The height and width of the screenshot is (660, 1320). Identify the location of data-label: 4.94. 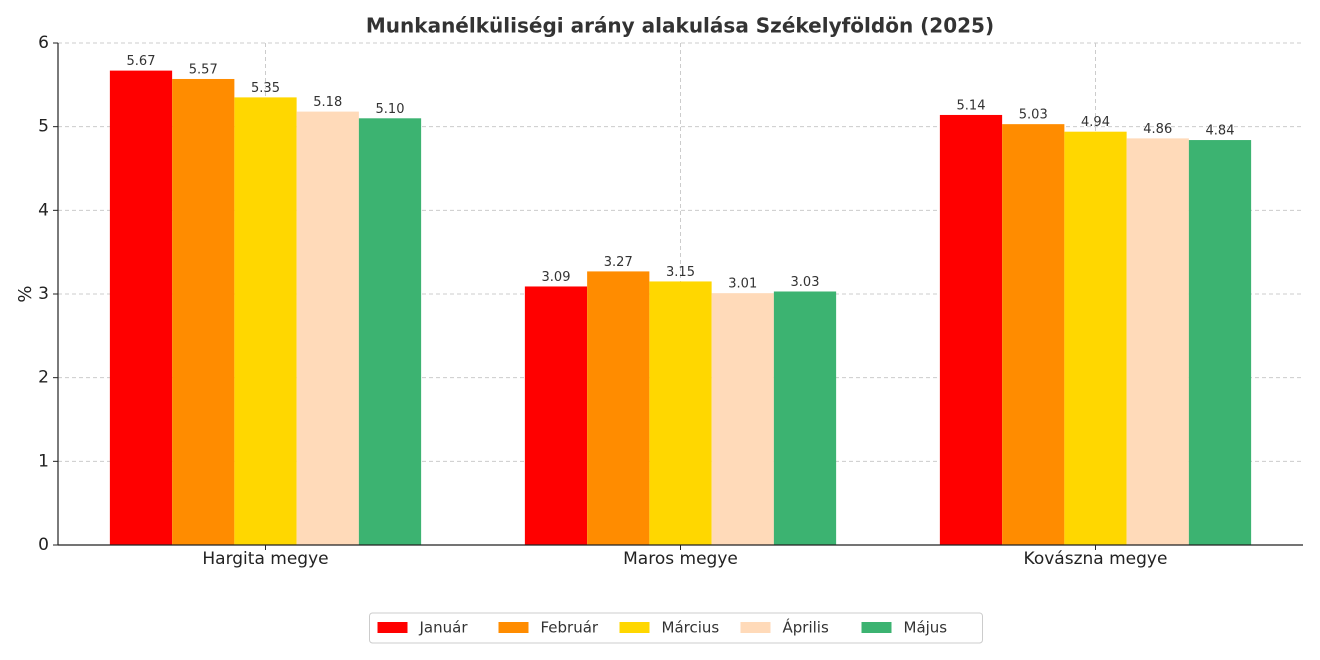
(1095, 122).